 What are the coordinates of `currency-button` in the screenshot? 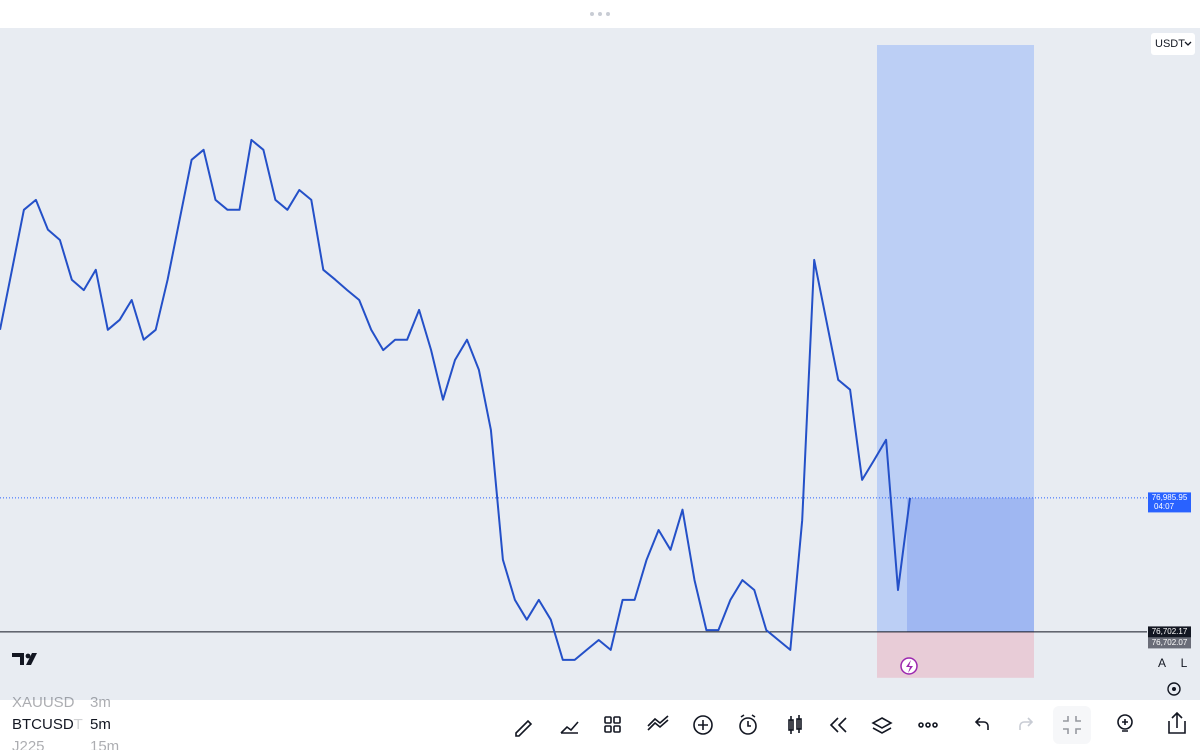 It's located at (1173, 44).